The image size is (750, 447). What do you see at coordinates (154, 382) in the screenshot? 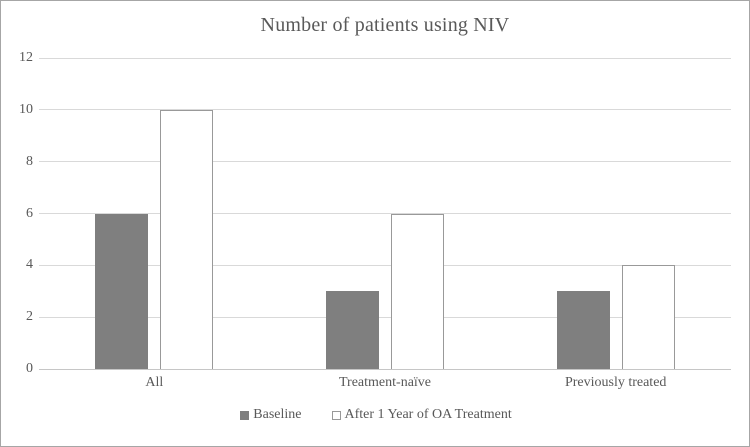
I see `x-category-label: All` at bounding box center [154, 382].